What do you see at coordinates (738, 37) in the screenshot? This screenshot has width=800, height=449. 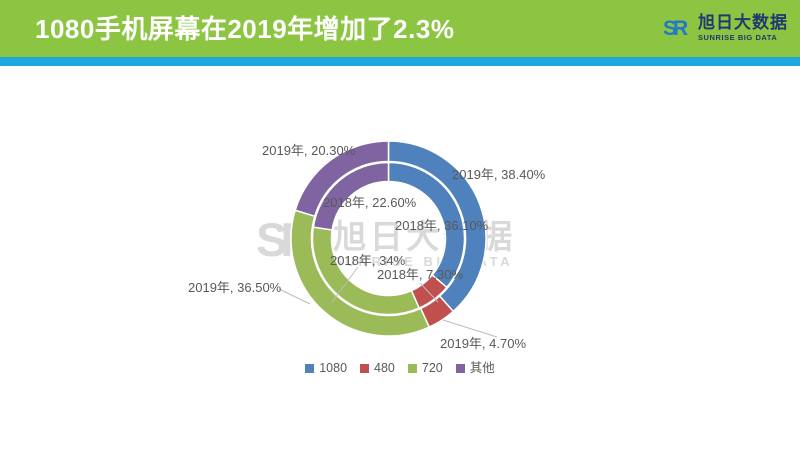 I see `brand-name-en: SUNRISE BIG DATA` at bounding box center [738, 37].